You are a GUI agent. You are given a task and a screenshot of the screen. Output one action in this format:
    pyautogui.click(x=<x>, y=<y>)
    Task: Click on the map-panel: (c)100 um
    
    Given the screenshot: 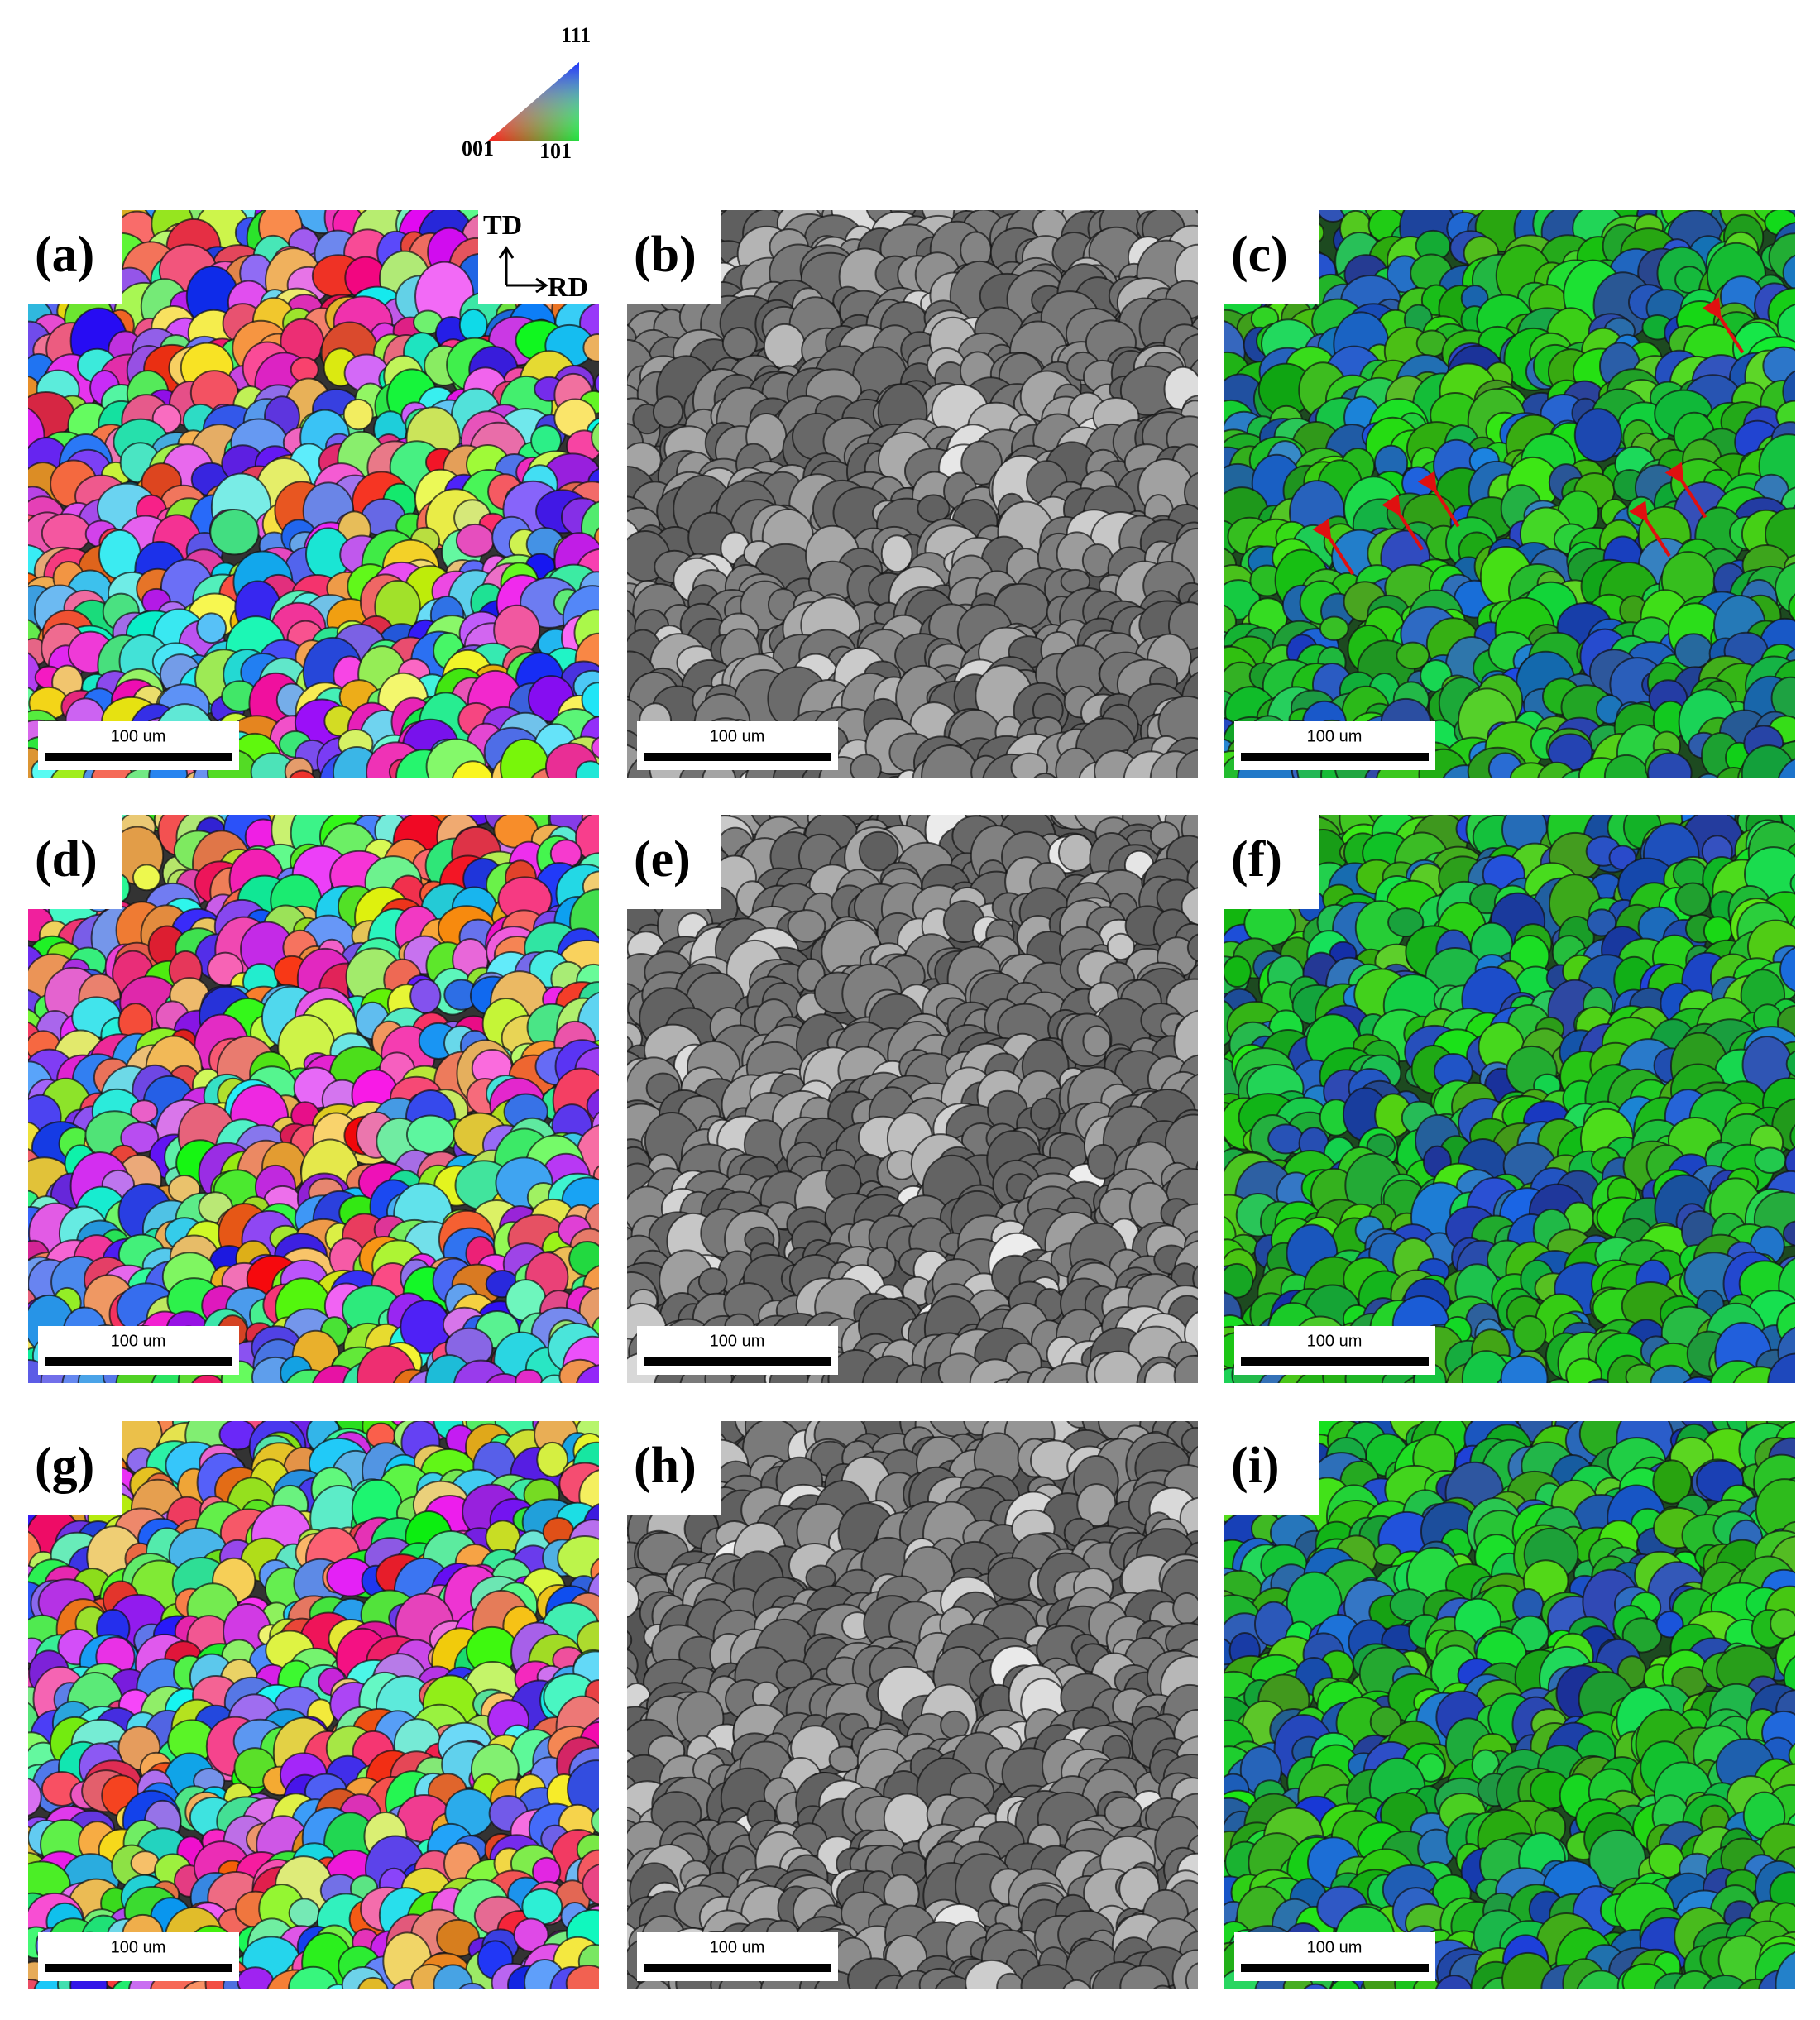 What is the action you would take?
    pyautogui.click(x=1509, y=494)
    